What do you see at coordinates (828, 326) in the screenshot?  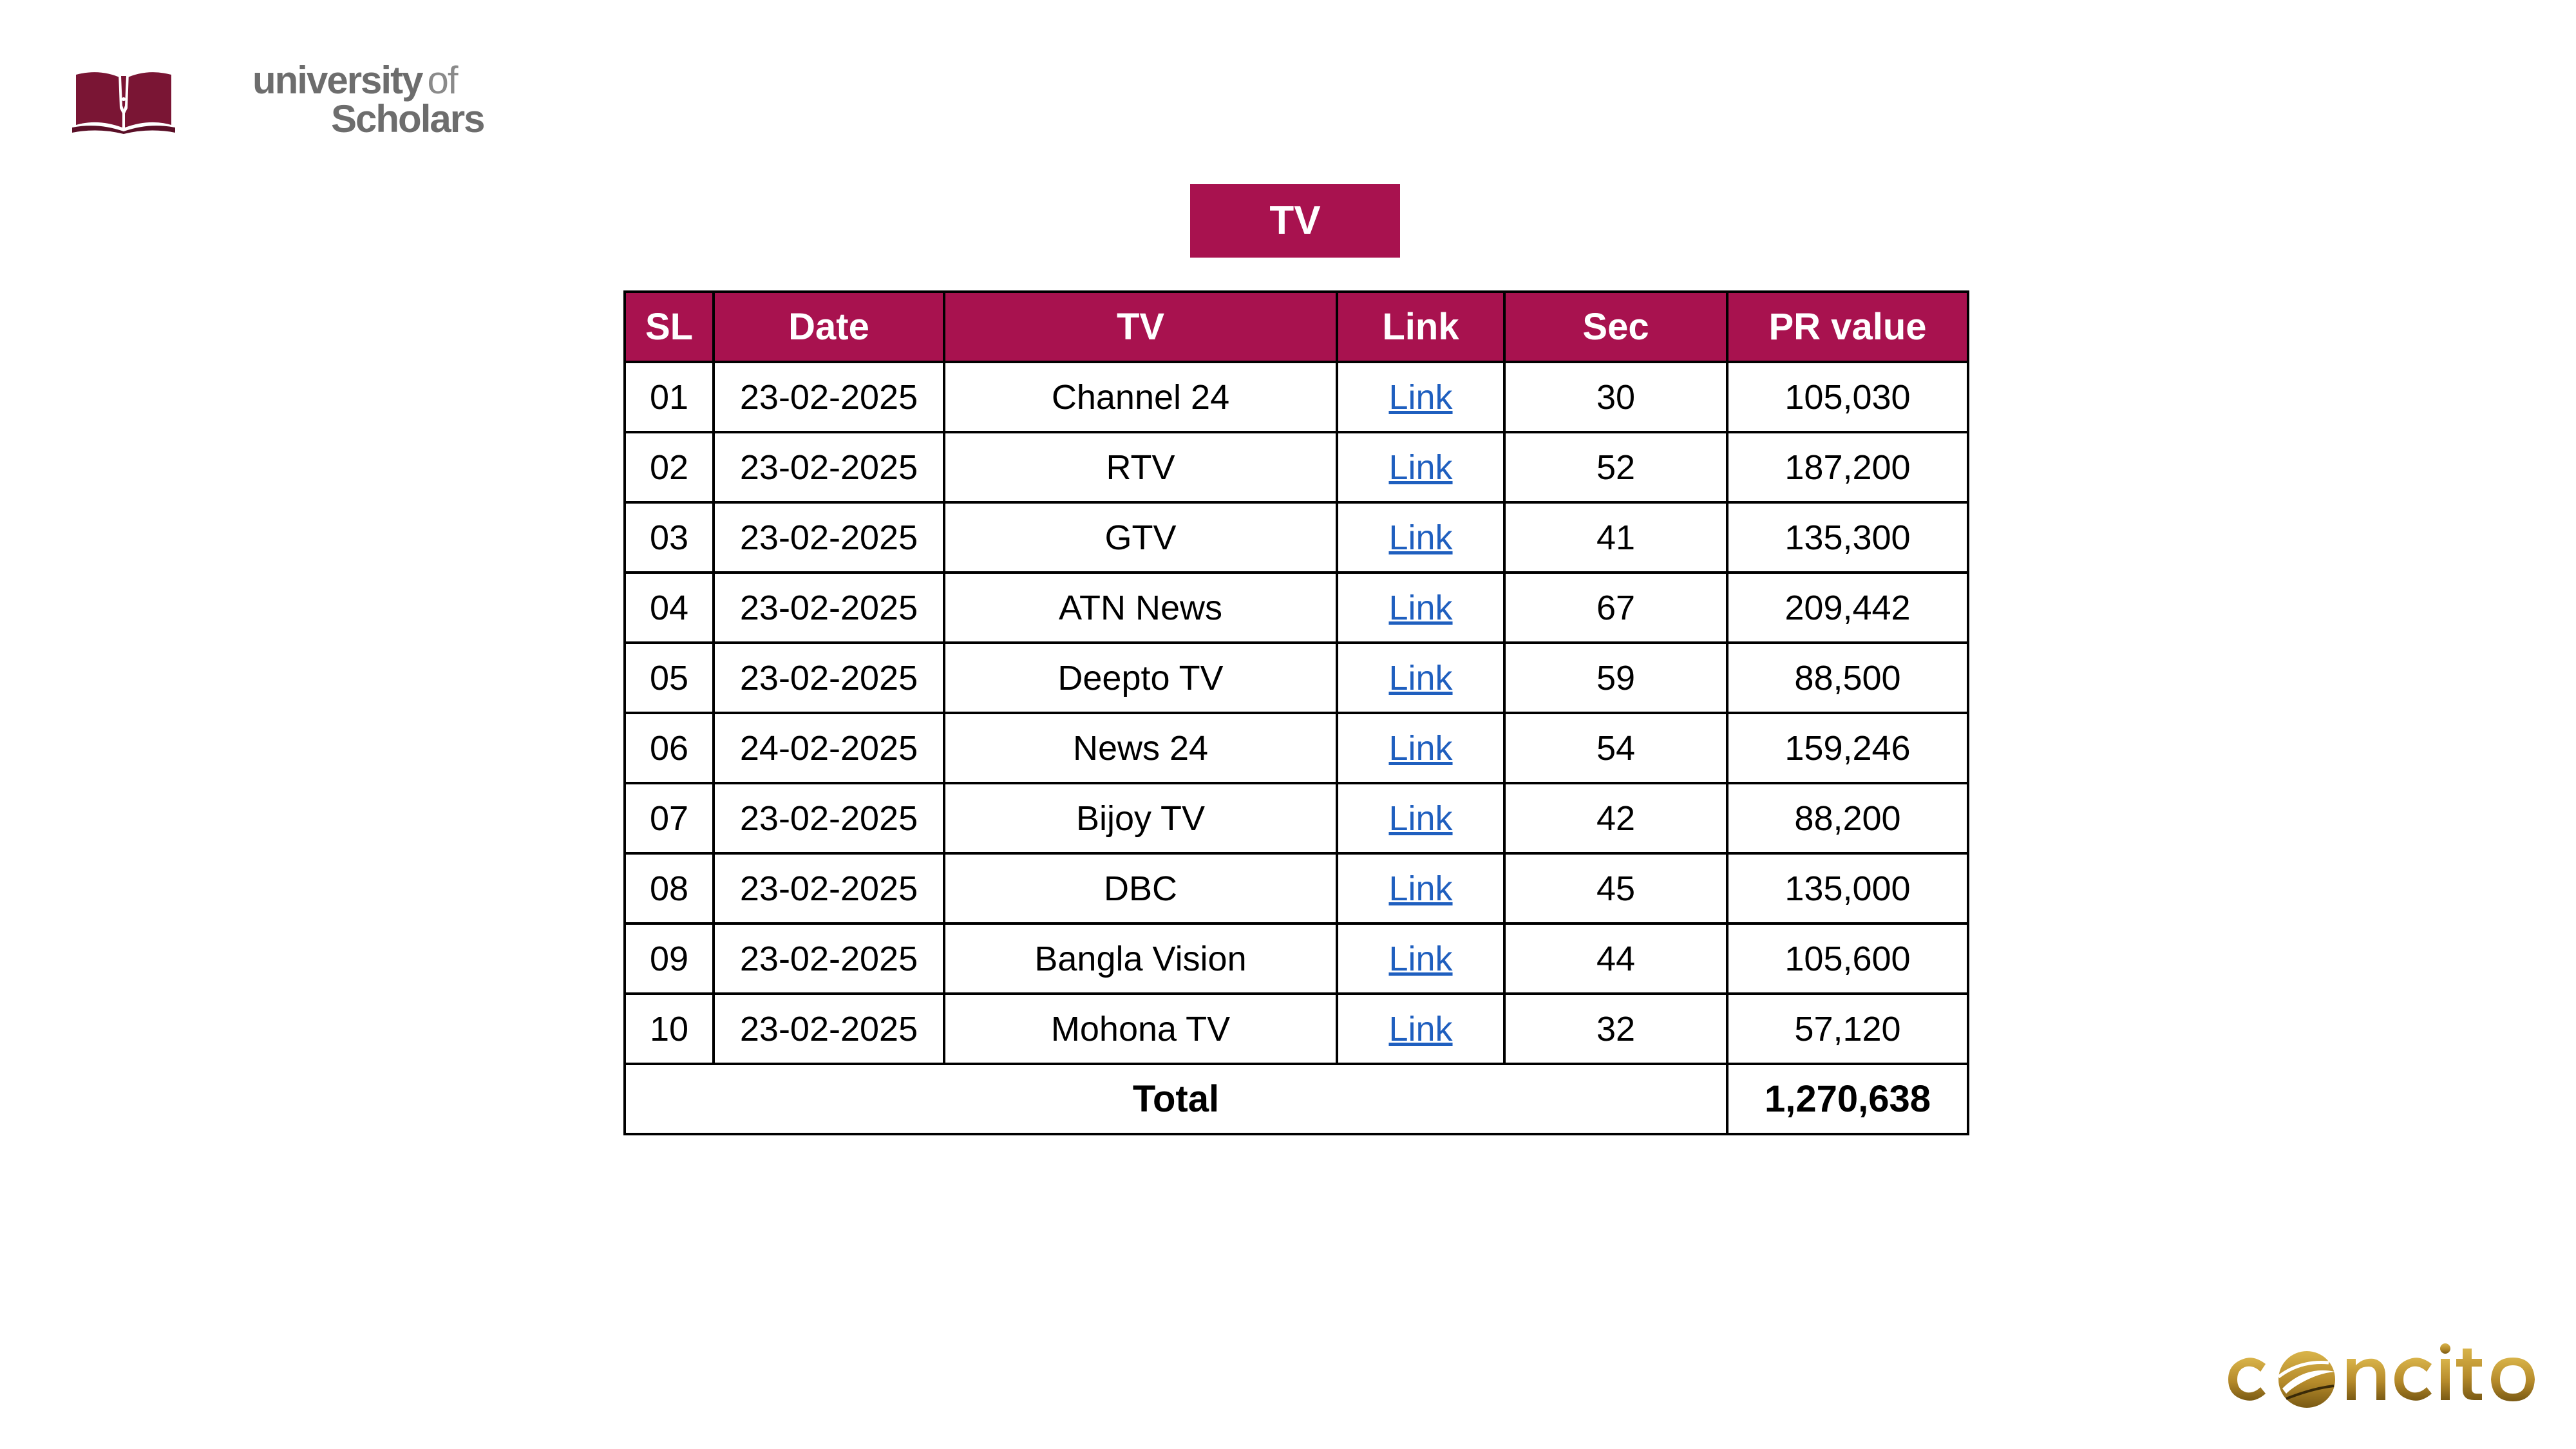 I see `column-header-date: Date` at bounding box center [828, 326].